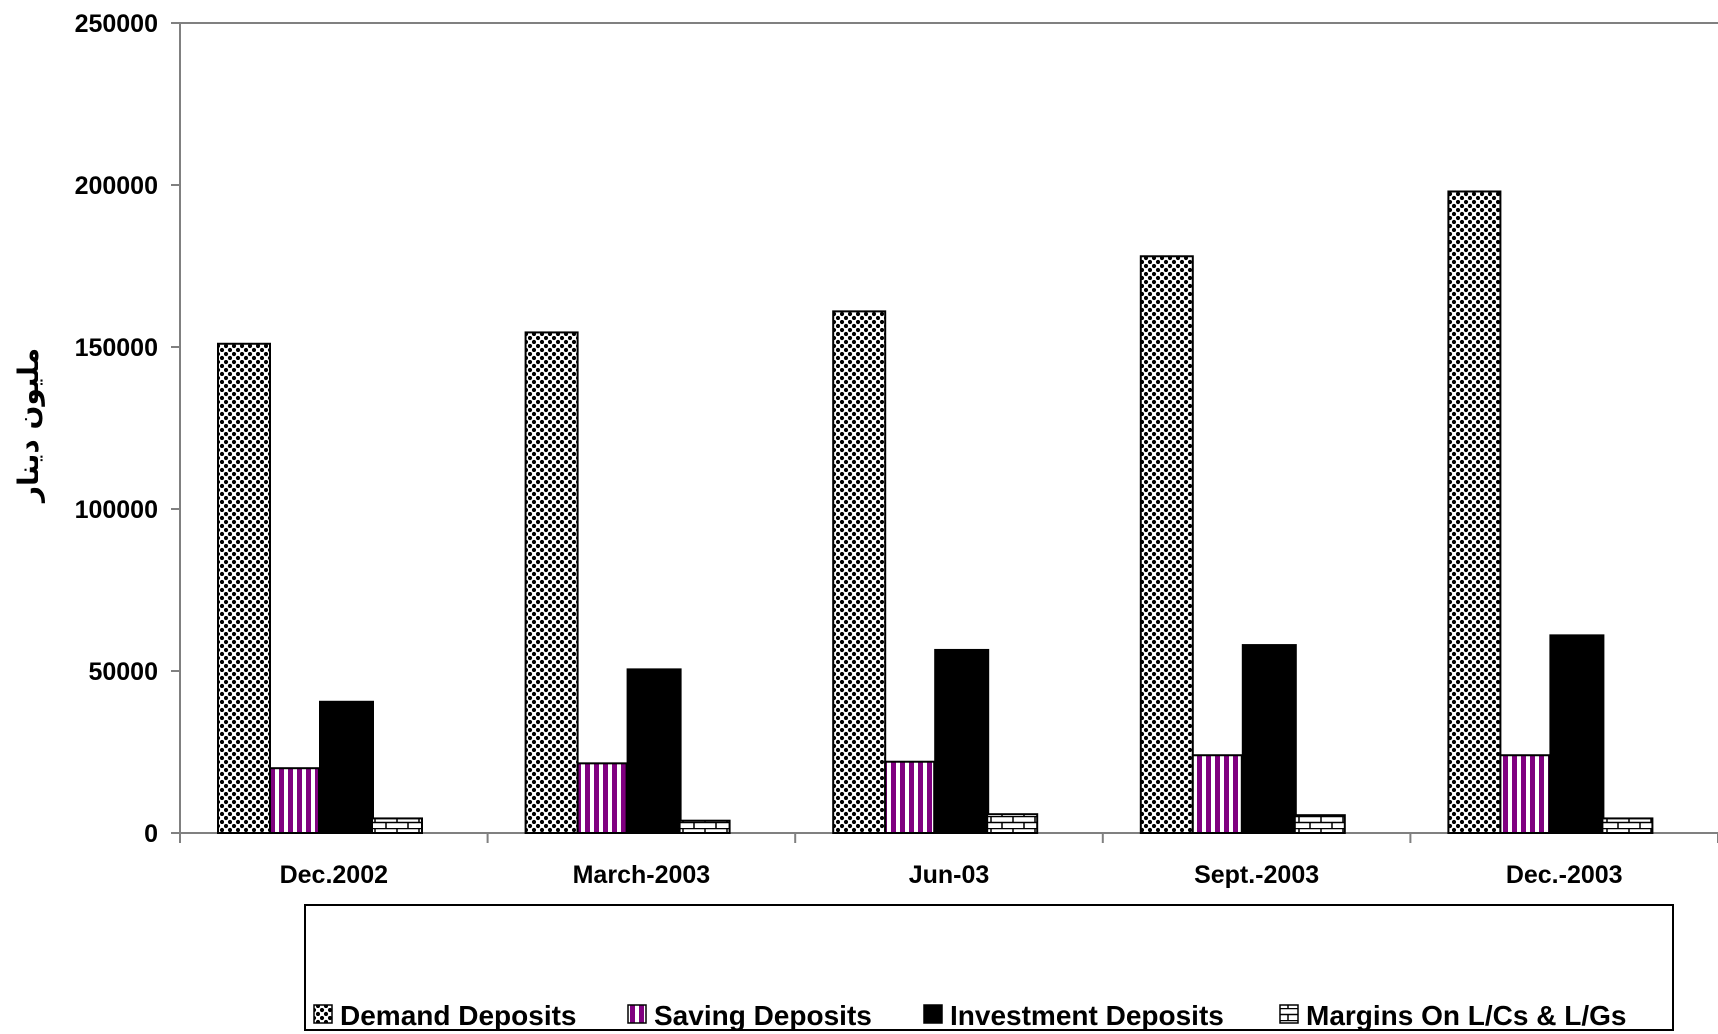 Image resolution: width=1718 pixels, height=1034 pixels. Describe the element at coordinates (949, 875) in the screenshot. I see `x-tick-label: Jun-03` at that location.